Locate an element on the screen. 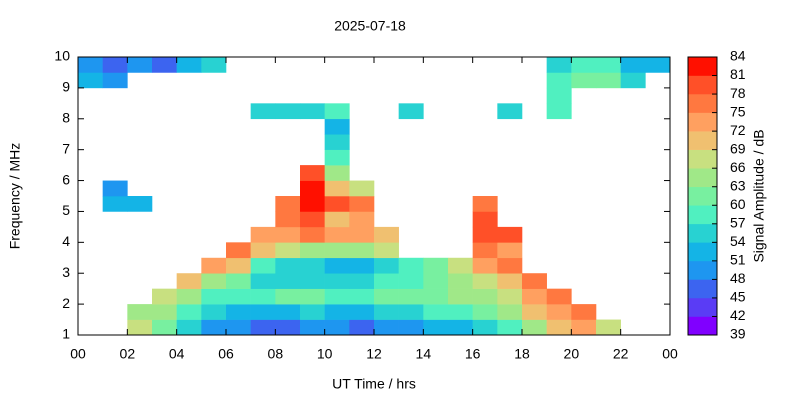  x-tick-label: 08 is located at coordinates (276, 354).